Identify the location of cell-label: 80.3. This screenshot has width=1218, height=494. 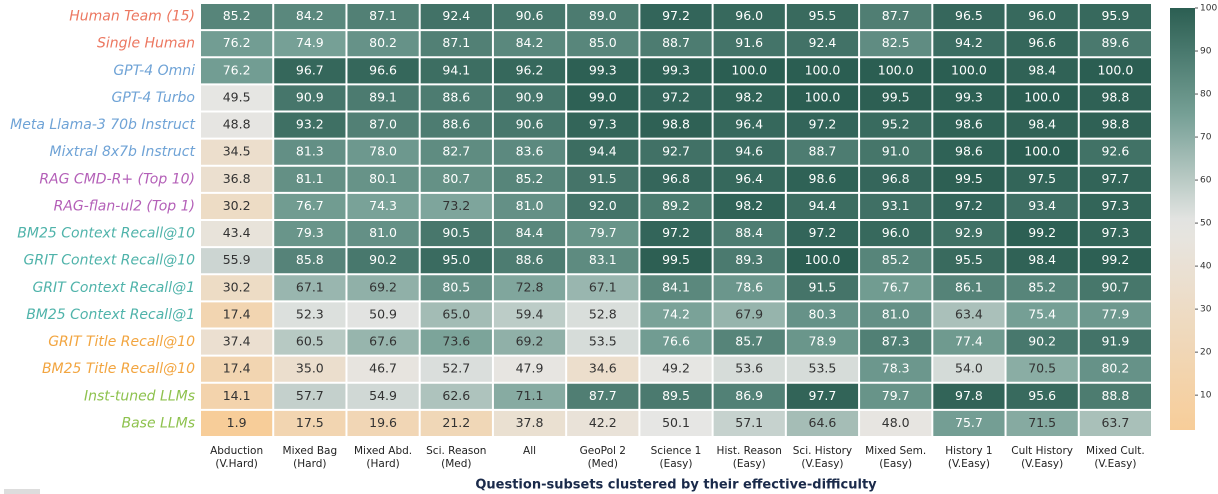
(823, 313).